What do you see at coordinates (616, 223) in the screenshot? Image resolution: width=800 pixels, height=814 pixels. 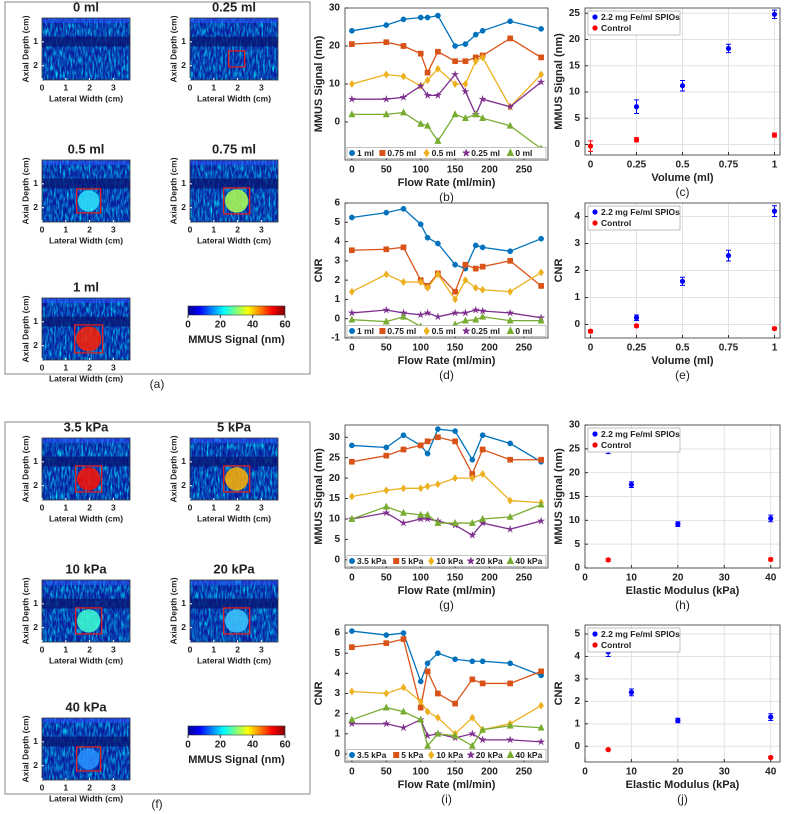 I see `legend-label: Control` at bounding box center [616, 223].